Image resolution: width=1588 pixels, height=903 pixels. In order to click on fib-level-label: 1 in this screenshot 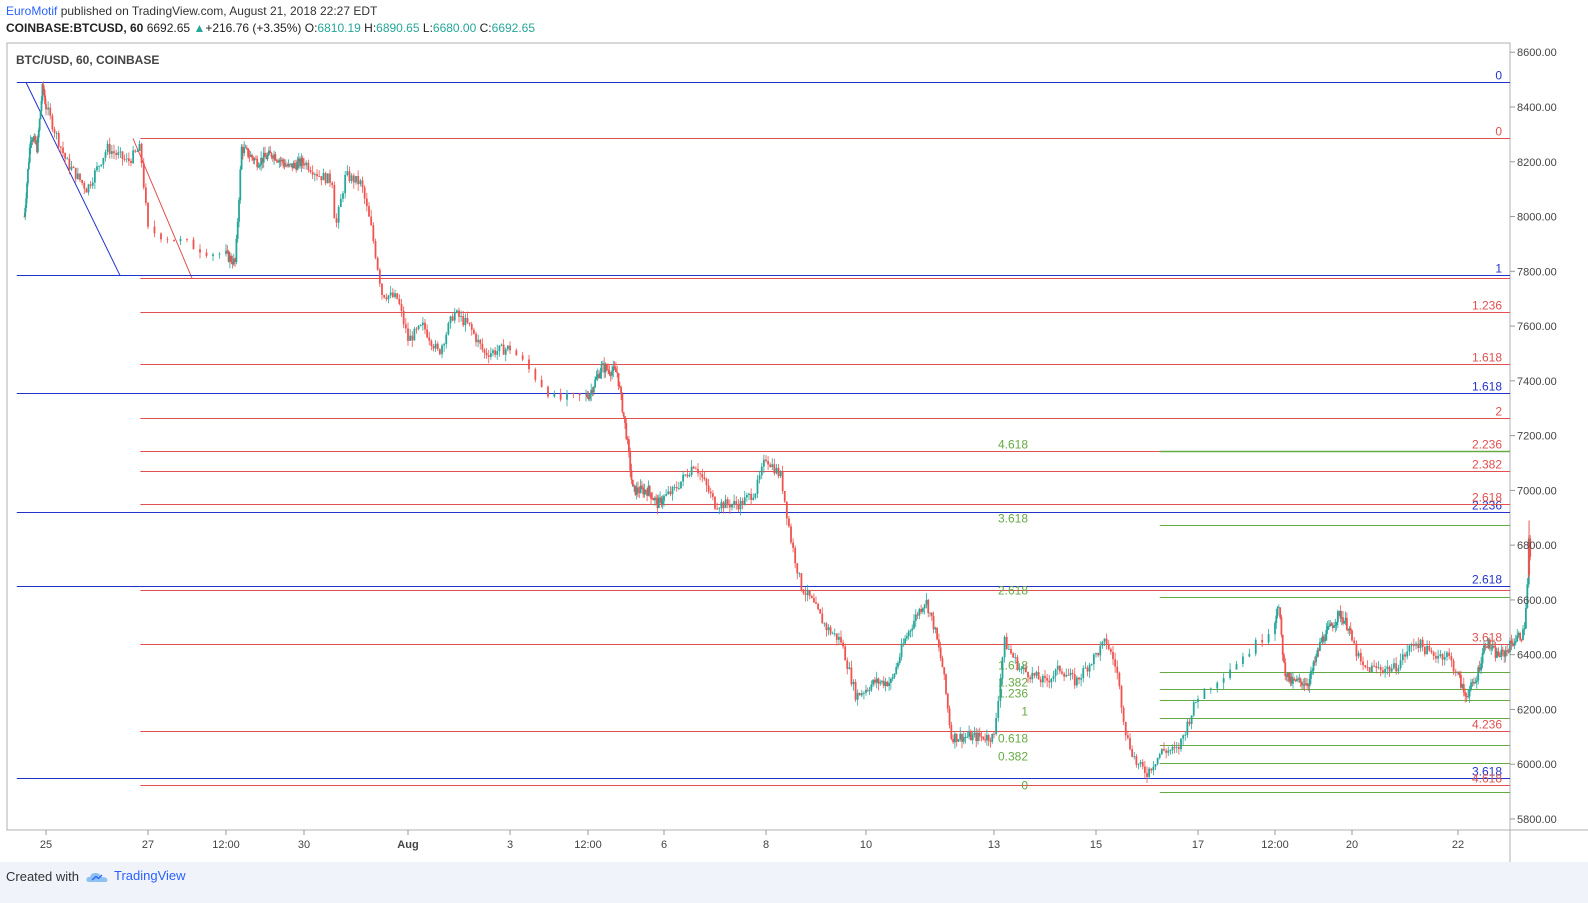, I will do `click(1024, 712)`.